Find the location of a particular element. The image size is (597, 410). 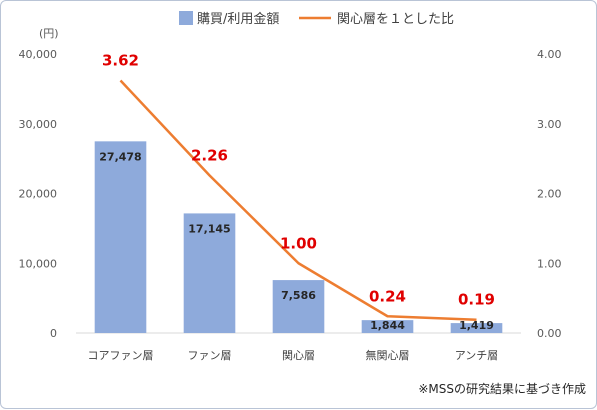

y-left-tick-label: 20,000 is located at coordinates (38, 194).